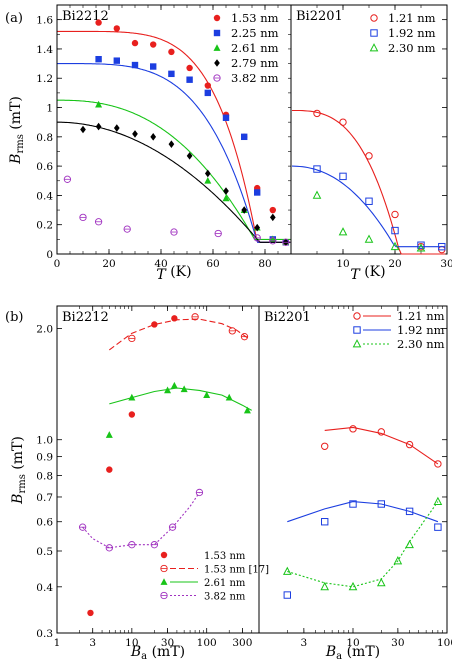 The height and width of the screenshot is (662, 452). I want to click on y-tick-label: 0, so click(49, 255).